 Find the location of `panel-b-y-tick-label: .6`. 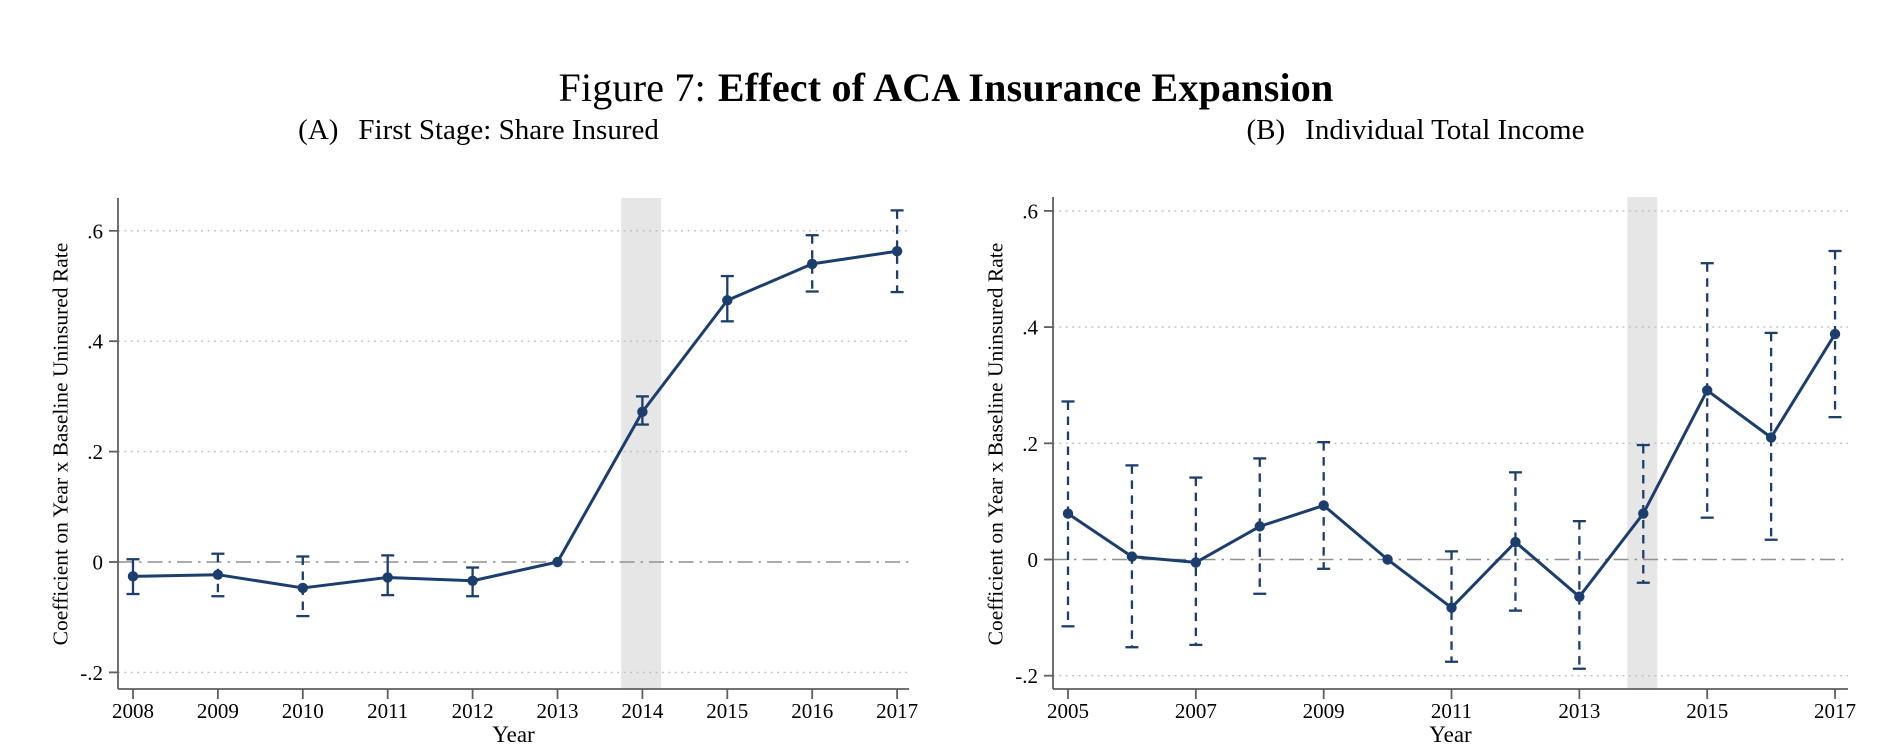

panel-b-y-tick-label: .6 is located at coordinates (1030, 211).